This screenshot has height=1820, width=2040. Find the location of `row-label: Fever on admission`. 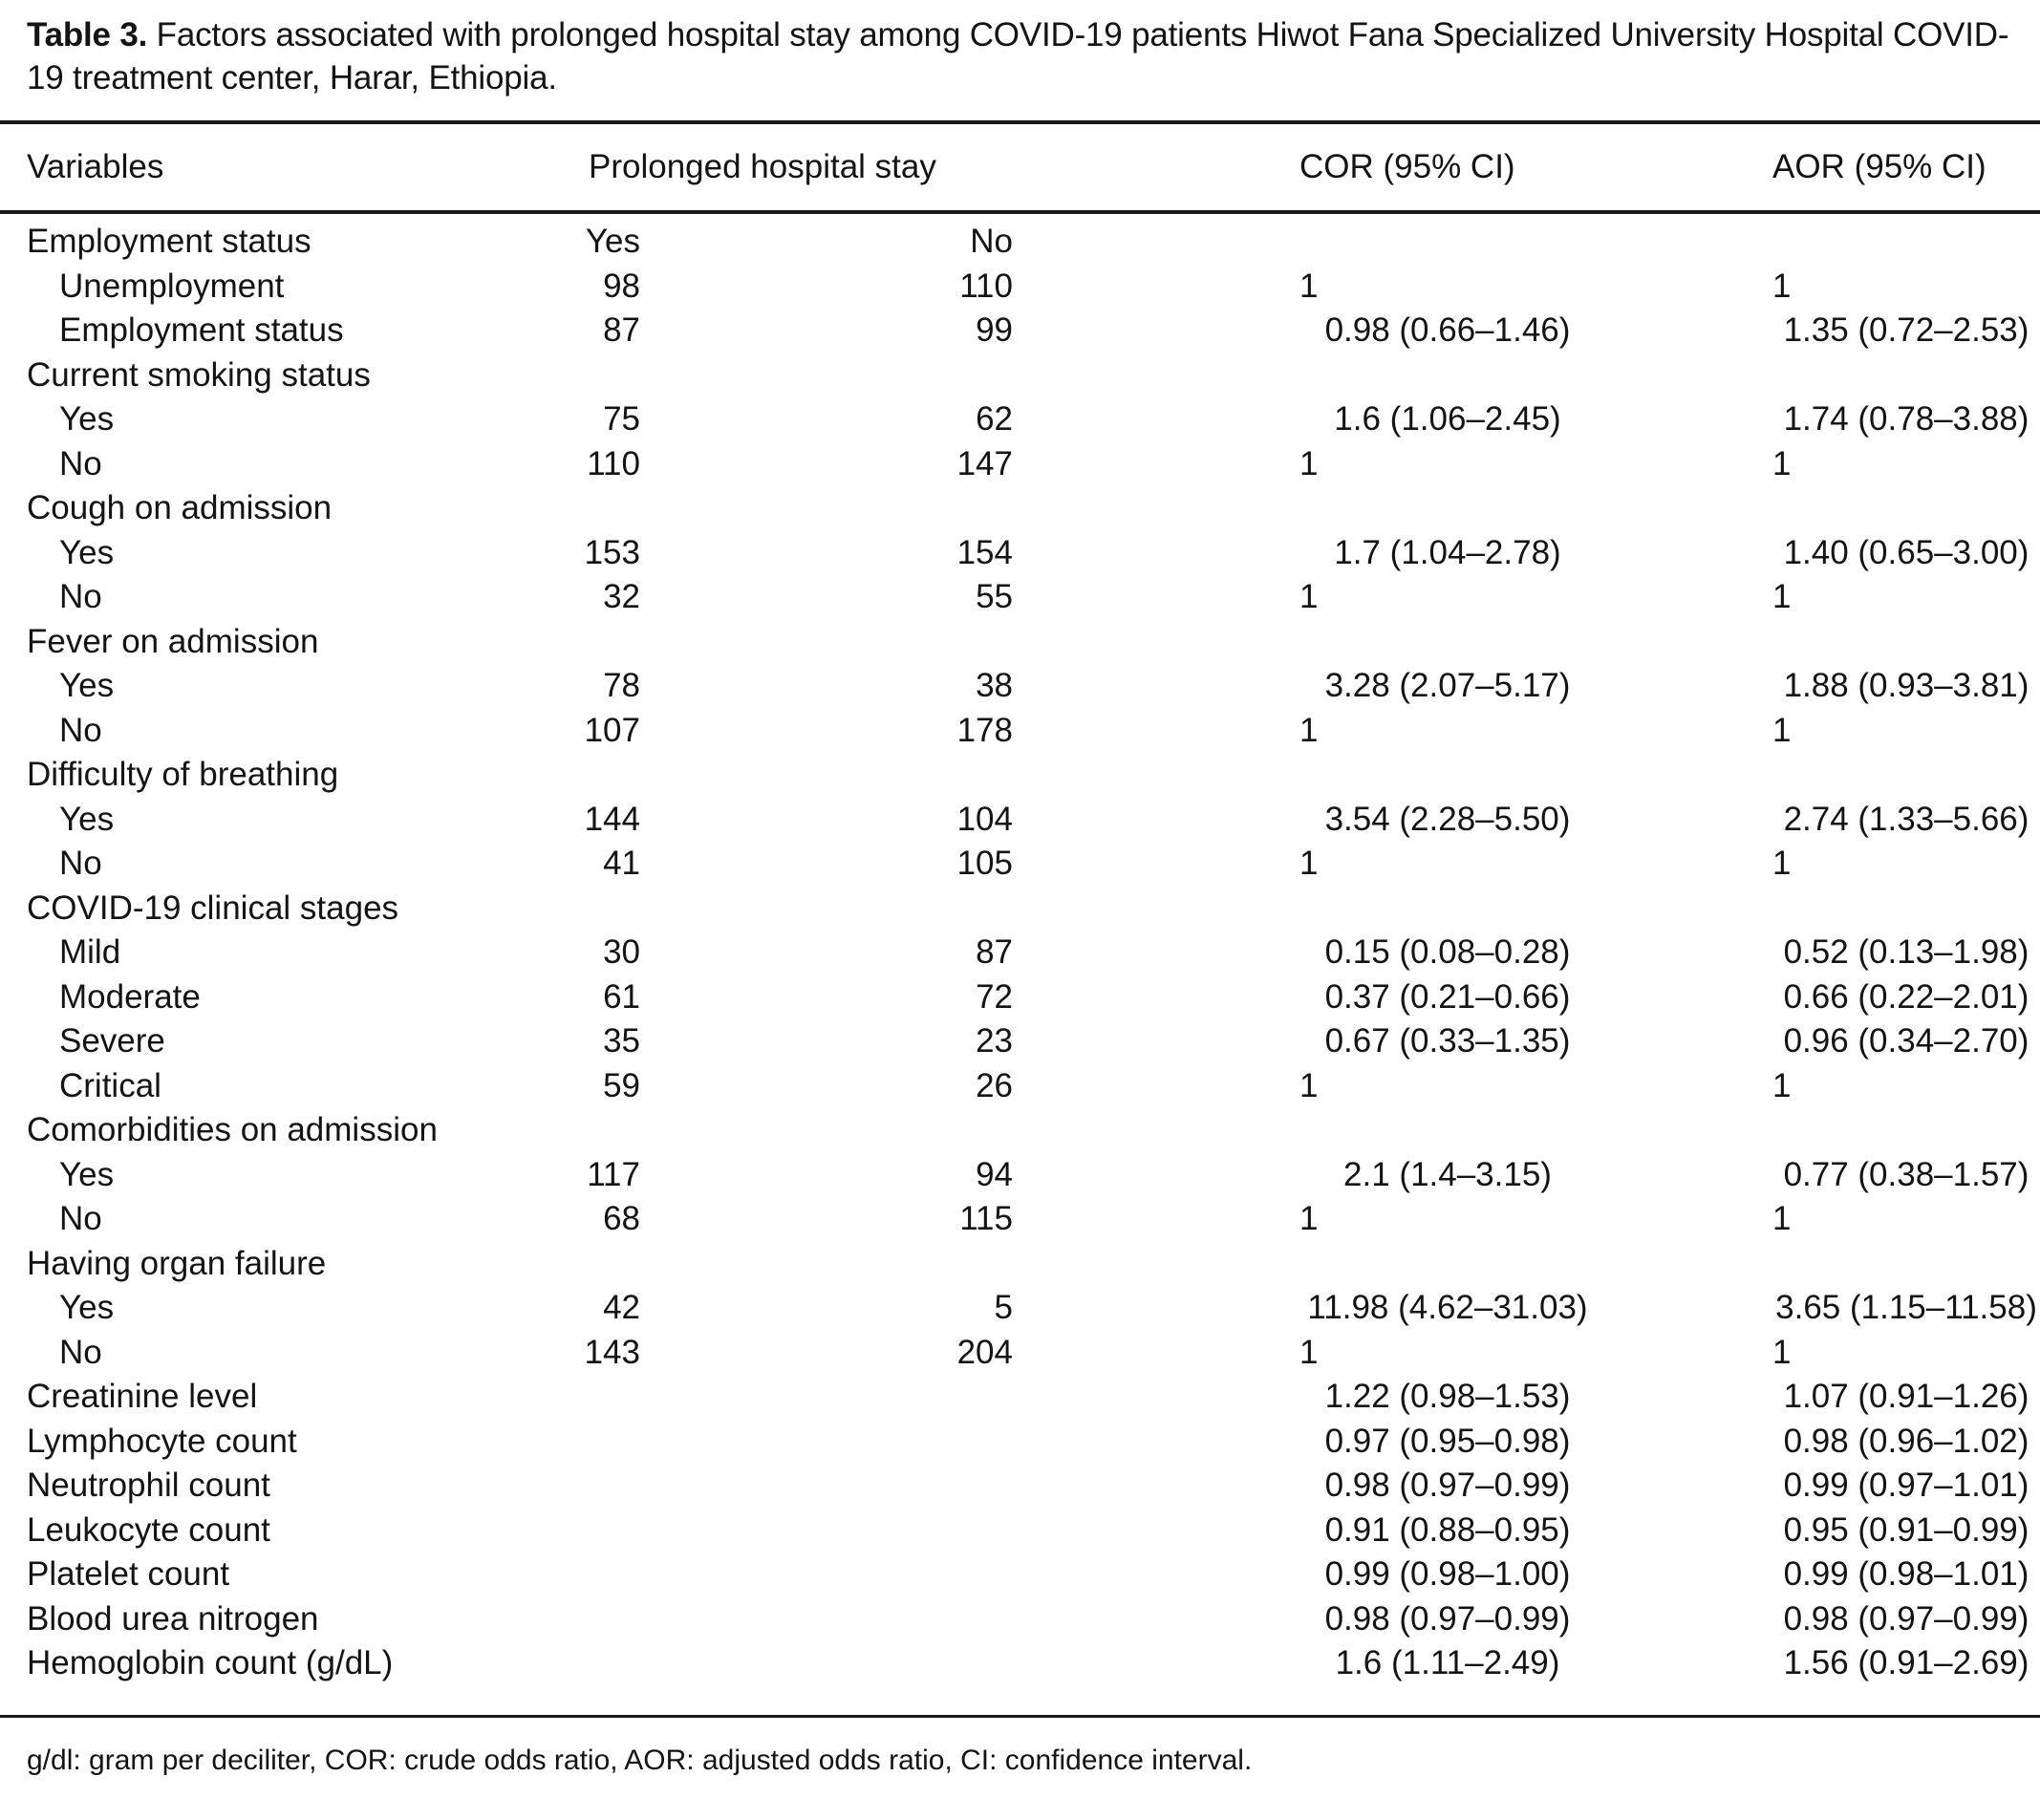

row-label: Fever on admission is located at coordinates (173, 641).